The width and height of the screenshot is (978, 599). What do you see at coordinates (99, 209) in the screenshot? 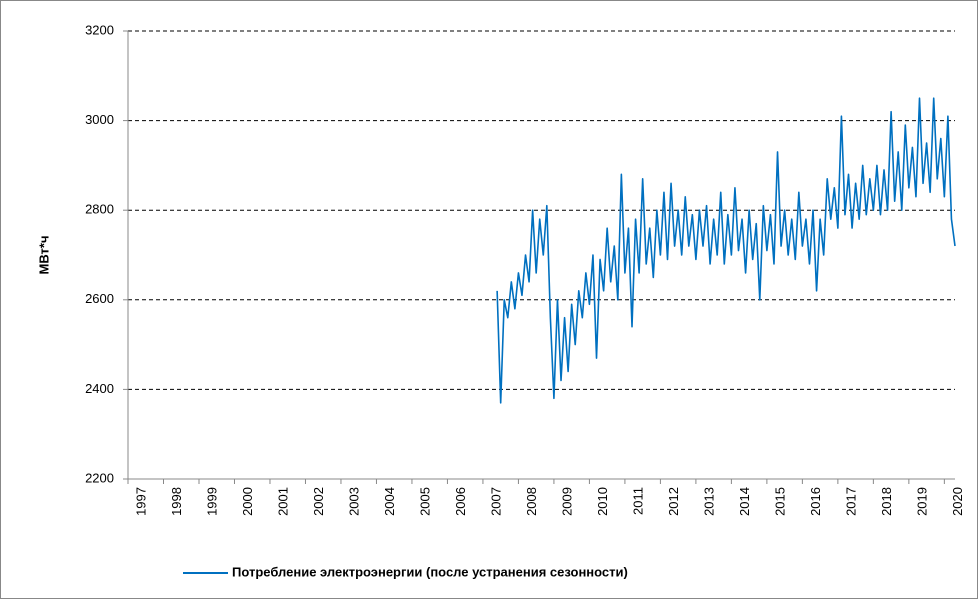
I see `y-tick-label: 2800` at bounding box center [99, 209].